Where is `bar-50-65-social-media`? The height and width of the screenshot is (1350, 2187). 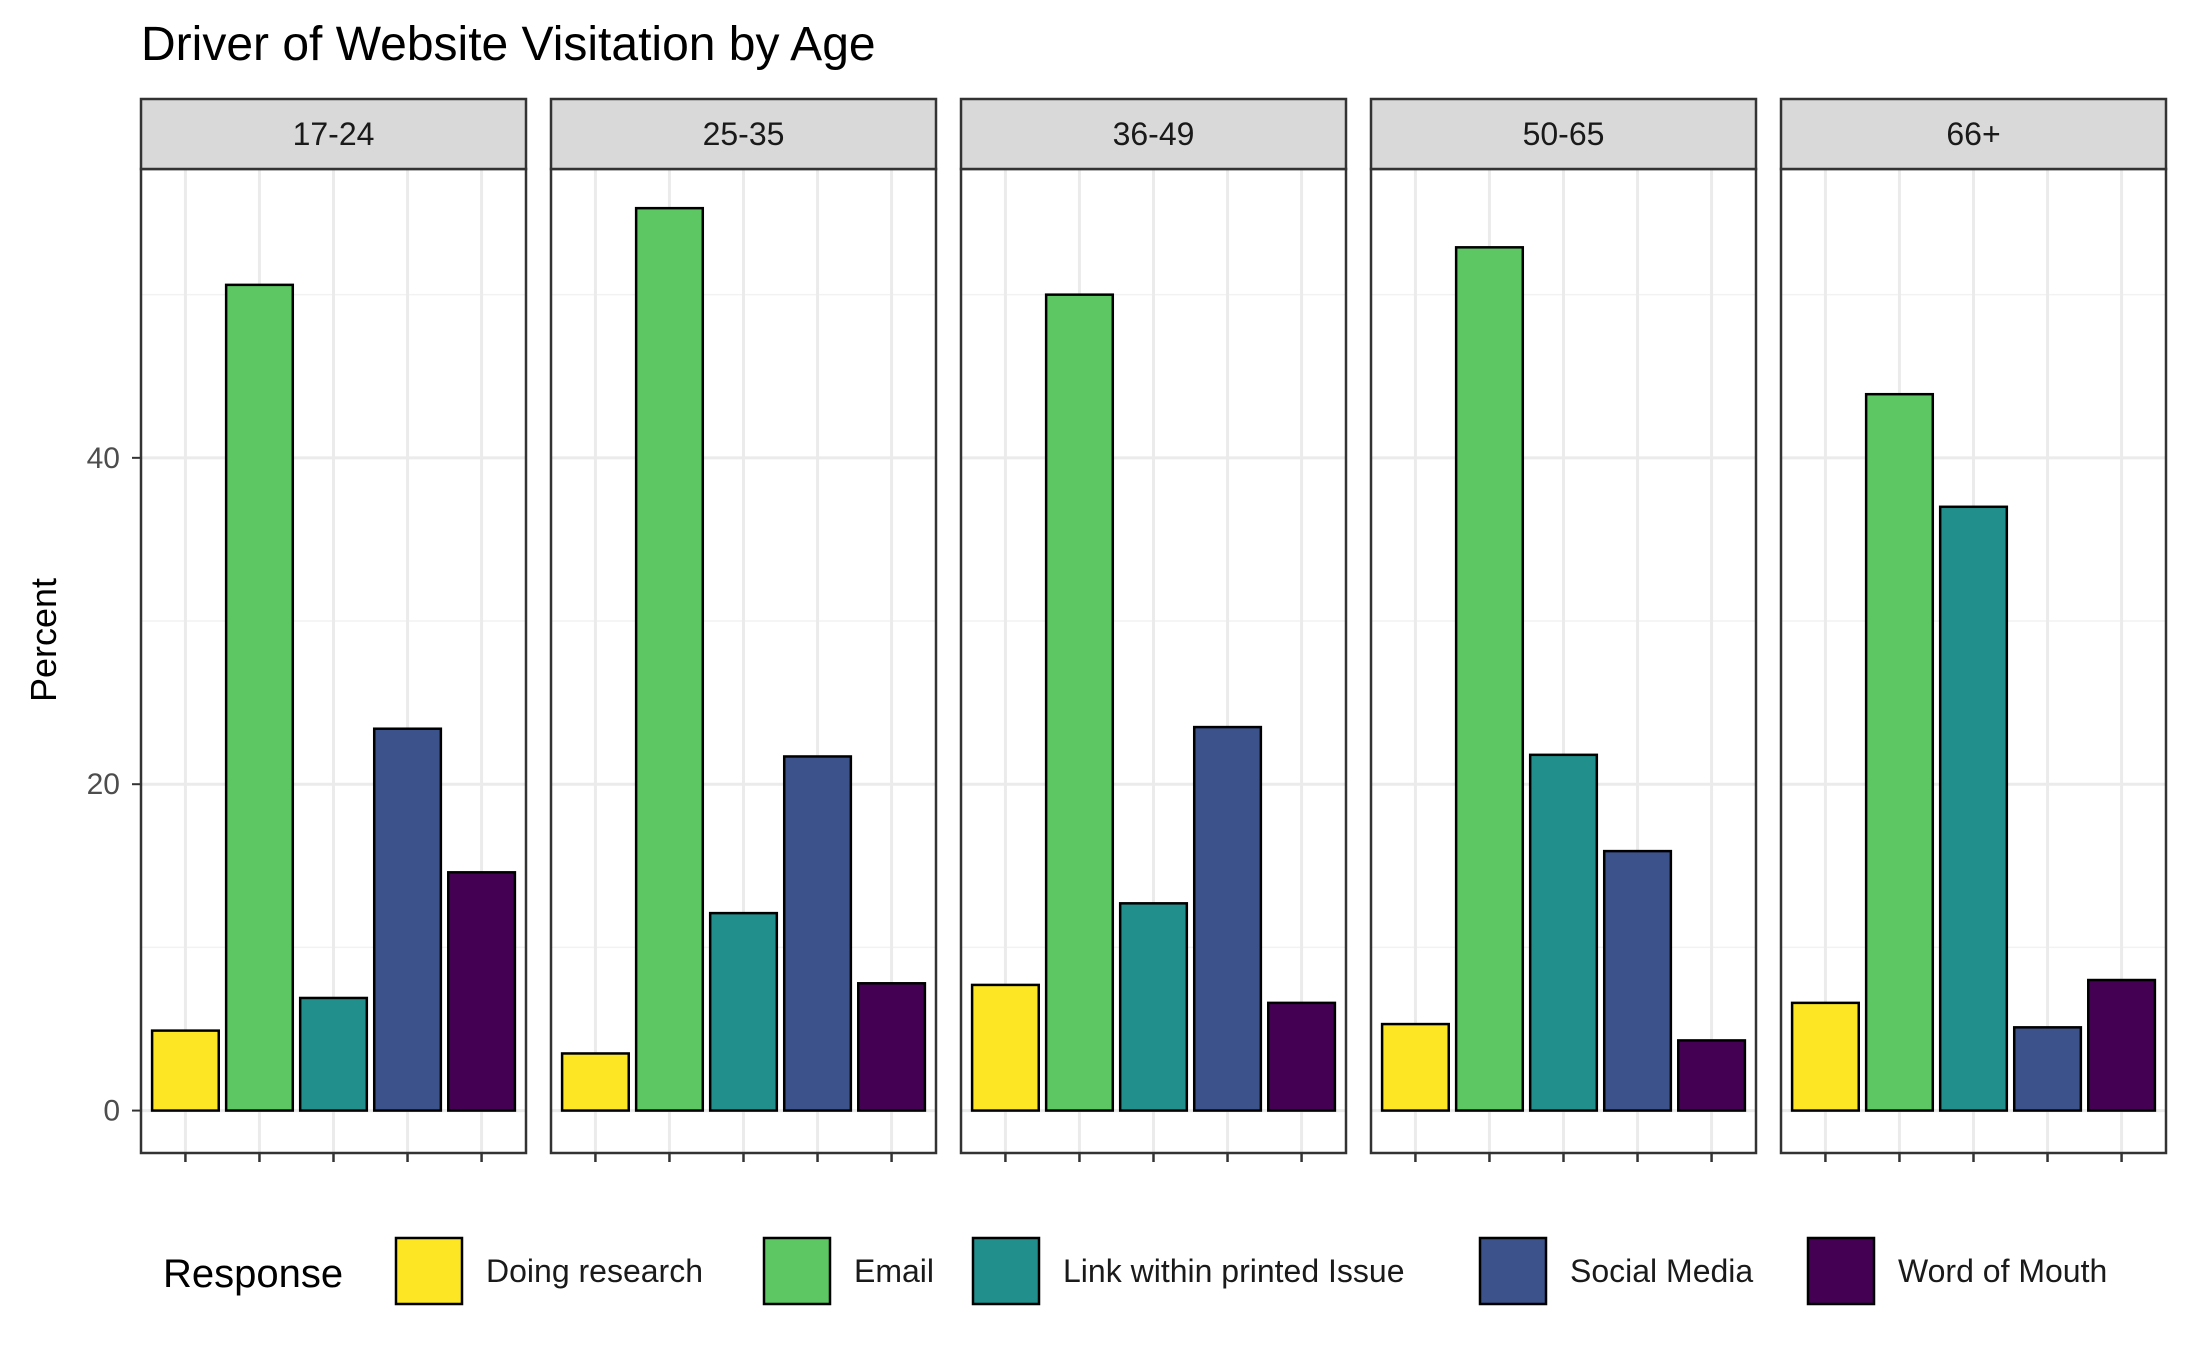 bar-50-65-social-media is located at coordinates (1637, 980).